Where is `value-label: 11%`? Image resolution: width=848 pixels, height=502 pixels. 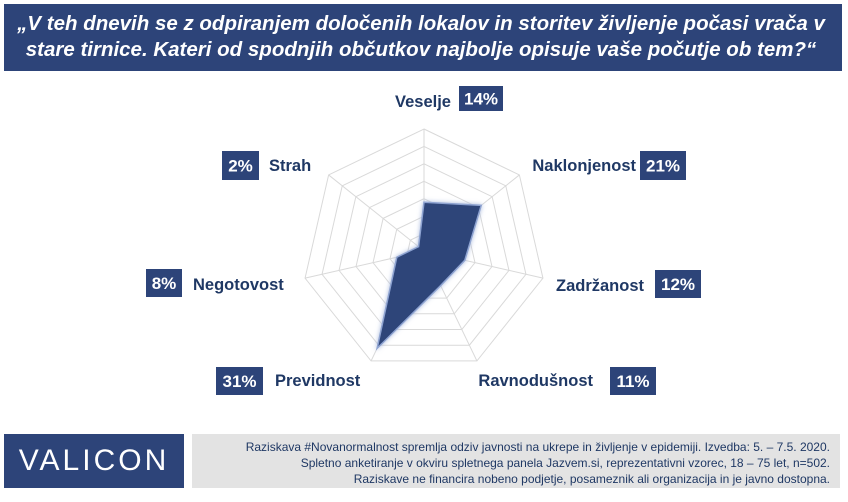
value-label: 11% is located at coordinates (632, 381).